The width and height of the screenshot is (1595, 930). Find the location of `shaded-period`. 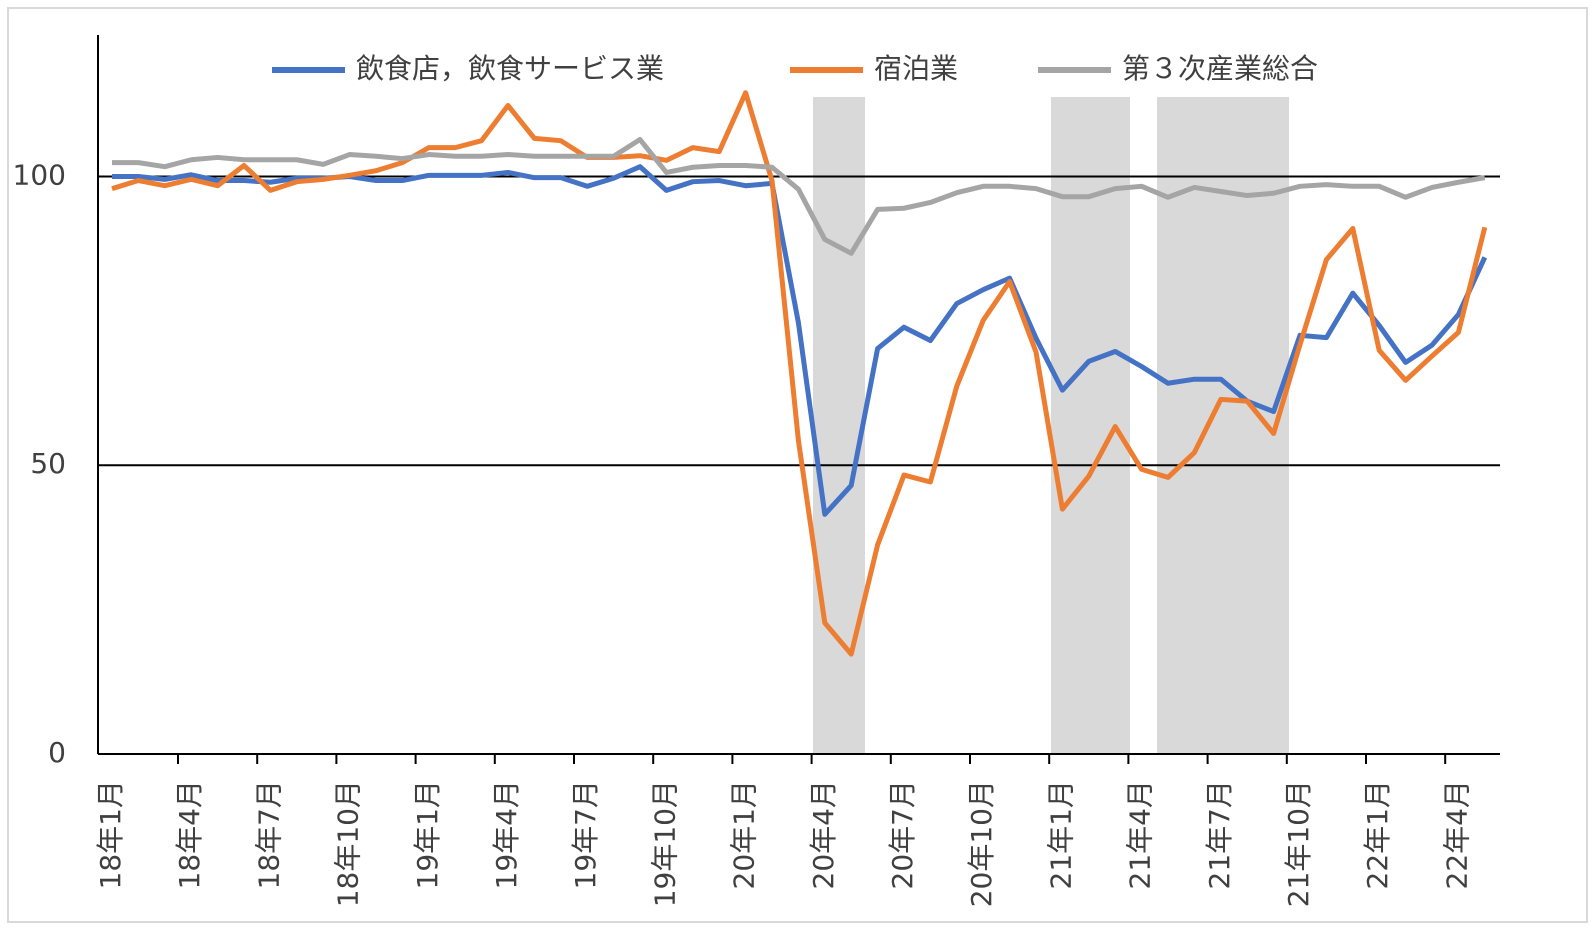

shaded-period is located at coordinates (839, 425).